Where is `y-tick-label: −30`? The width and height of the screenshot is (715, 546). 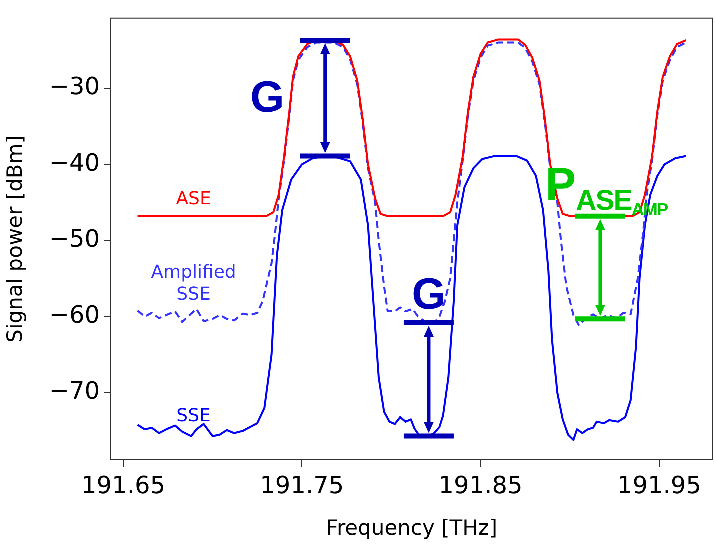 y-tick-label: −30 is located at coordinates (74, 86).